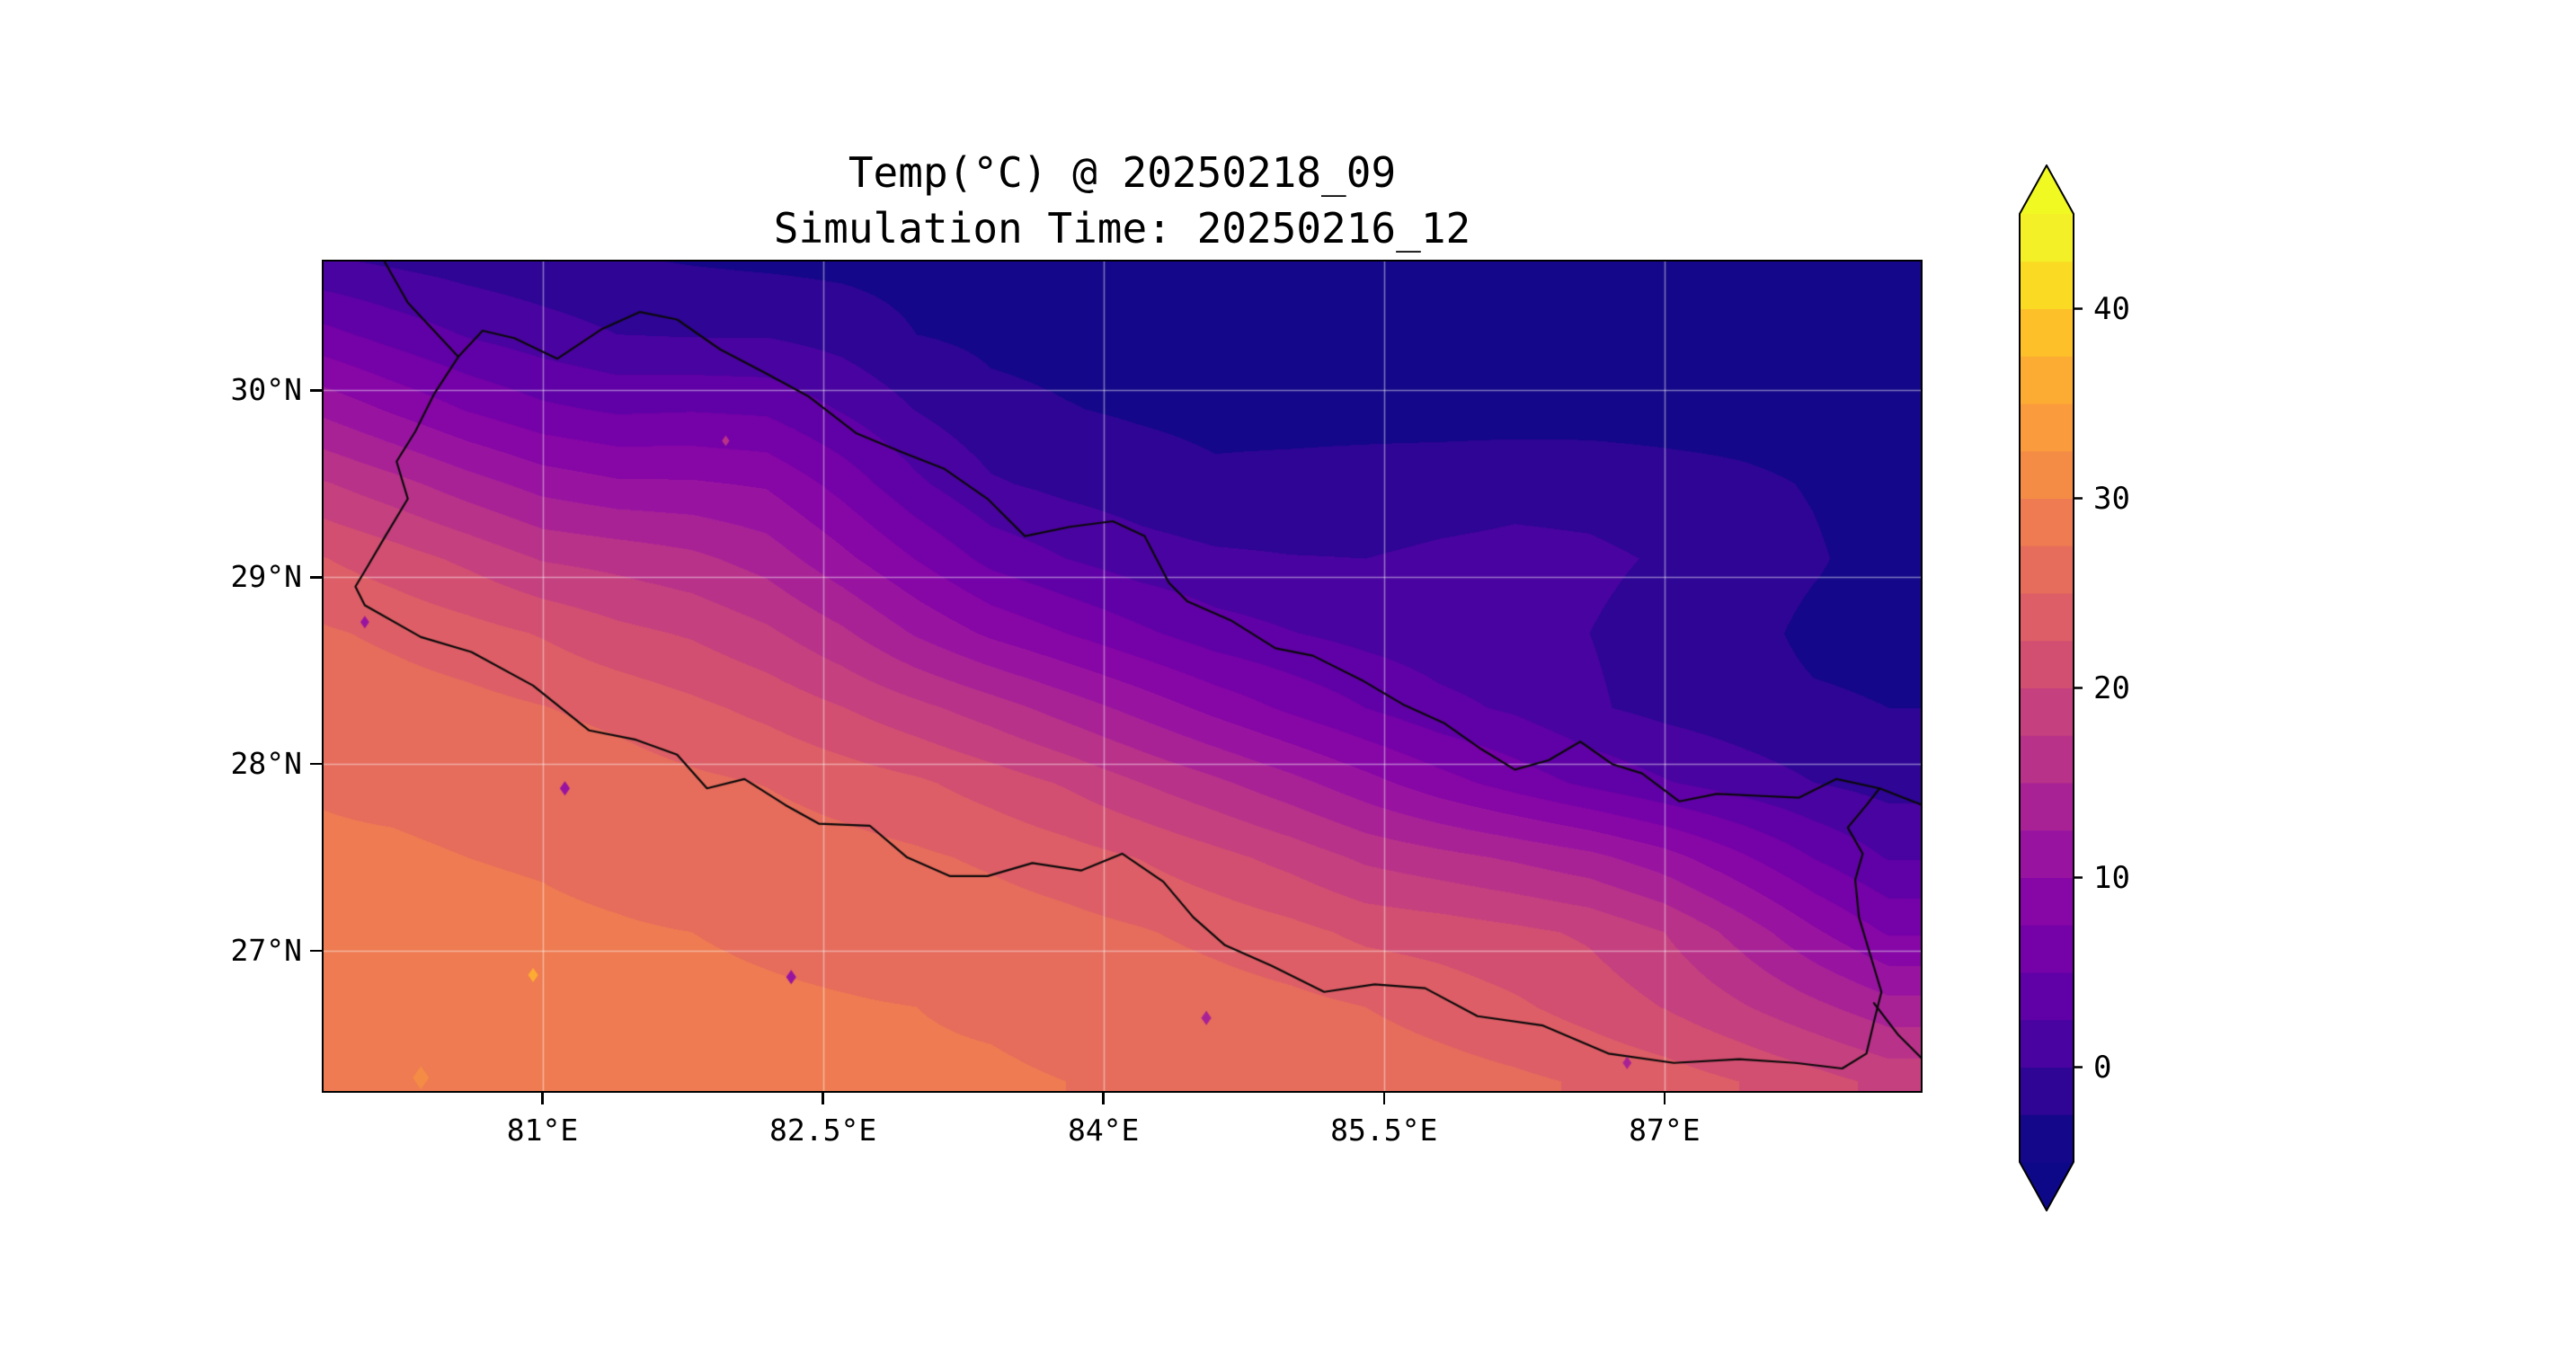  Describe the element at coordinates (266, 951) in the screenshot. I see `y-tick-label: 27°N` at that location.